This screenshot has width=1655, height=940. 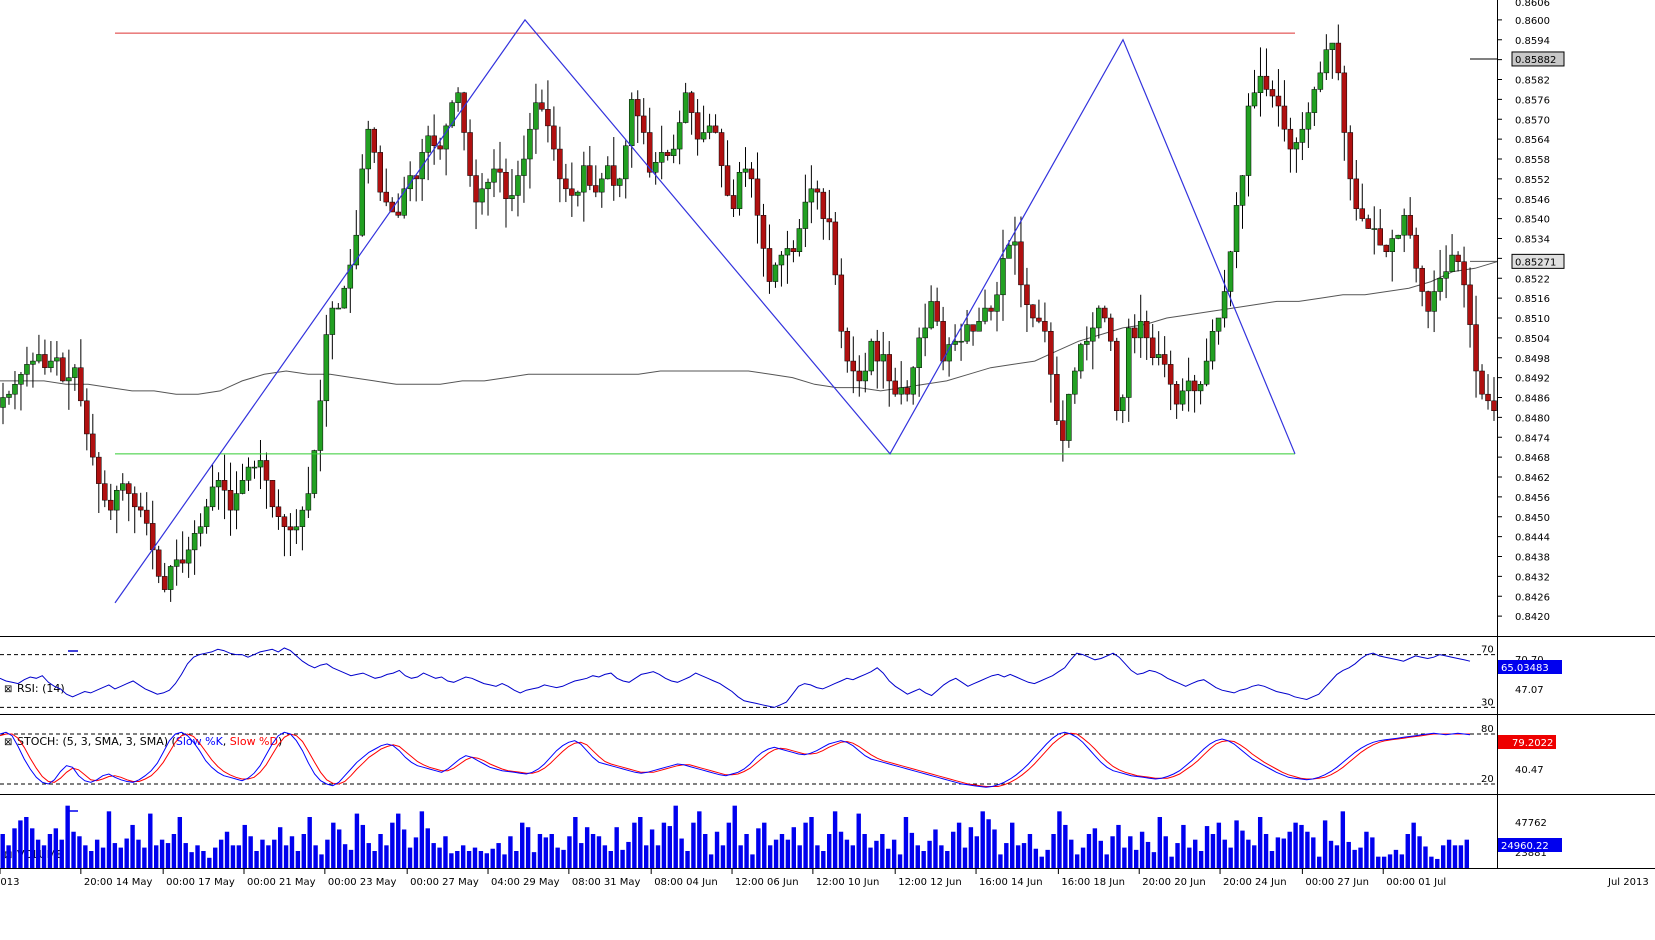 What do you see at coordinates (1532, 339) in the screenshot?
I see `price-tick-label: 0.8504` at bounding box center [1532, 339].